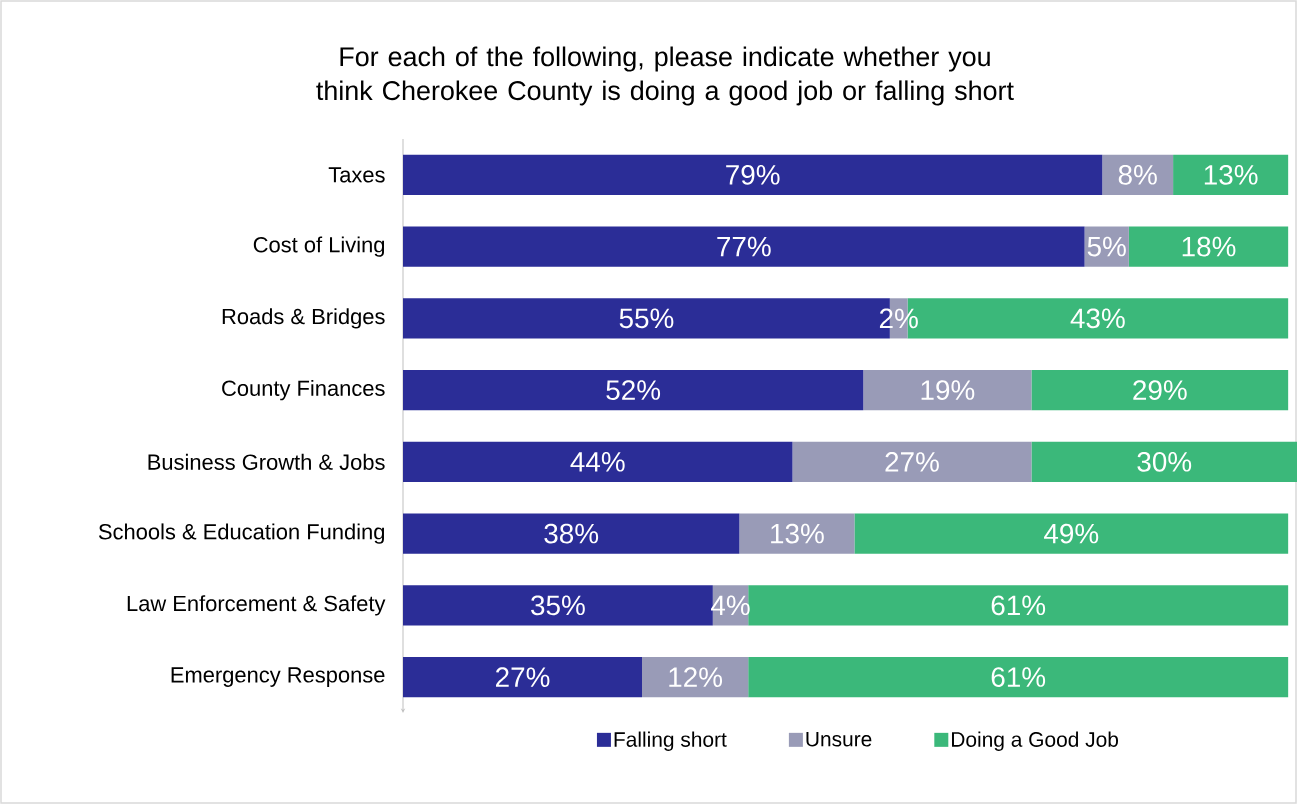 The height and width of the screenshot is (804, 1297). I want to click on y-tick-label: Emergency Response, so click(278, 677).